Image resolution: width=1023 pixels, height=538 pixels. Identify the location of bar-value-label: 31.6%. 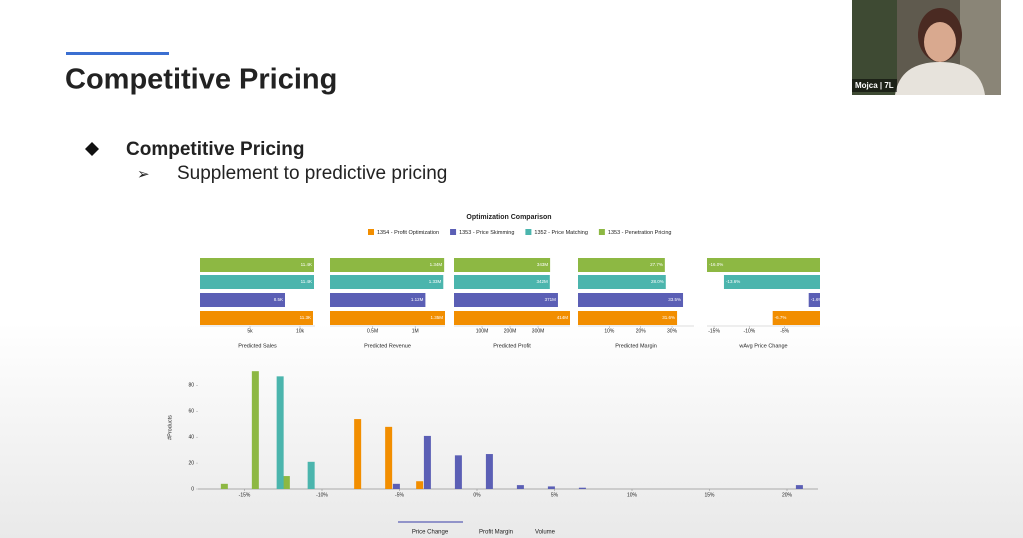
(668, 317).